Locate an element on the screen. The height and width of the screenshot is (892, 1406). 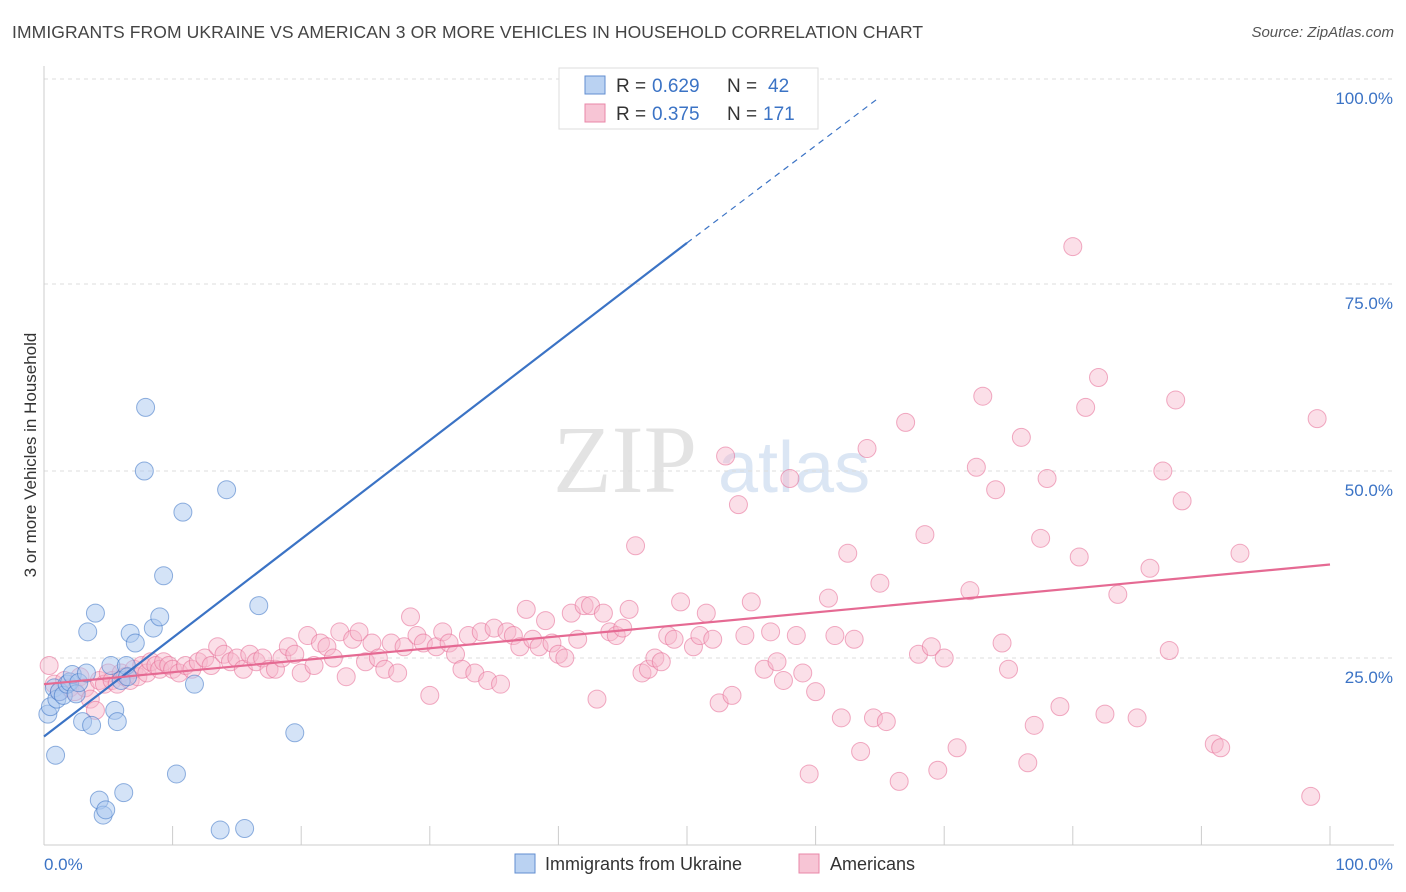
legend-r-value-2: 0.375 is located at coordinates (676, 114).